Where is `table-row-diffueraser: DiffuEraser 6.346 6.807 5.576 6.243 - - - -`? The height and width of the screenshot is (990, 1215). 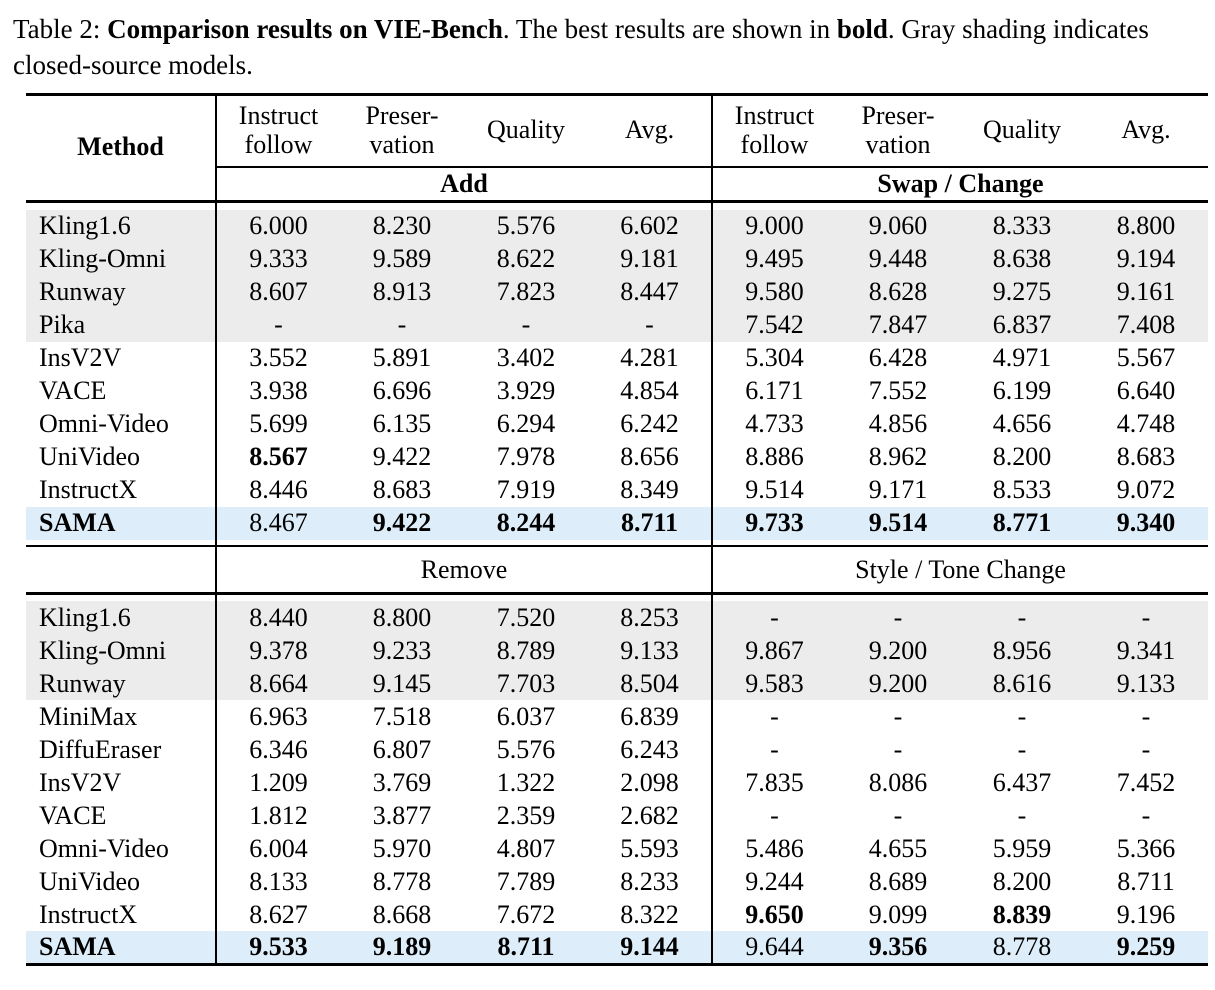 table-row-diffueraser: DiffuEraser 6.346 6.807 5.576 6.243 - - - - is located at coordinates (617, 750).